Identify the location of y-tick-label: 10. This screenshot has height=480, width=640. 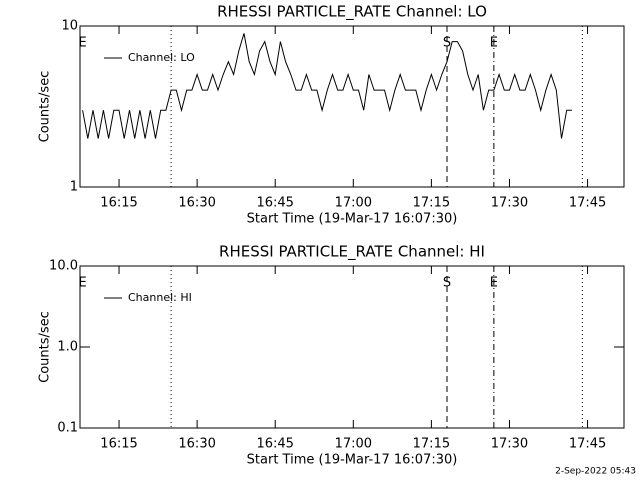
(69, 26).